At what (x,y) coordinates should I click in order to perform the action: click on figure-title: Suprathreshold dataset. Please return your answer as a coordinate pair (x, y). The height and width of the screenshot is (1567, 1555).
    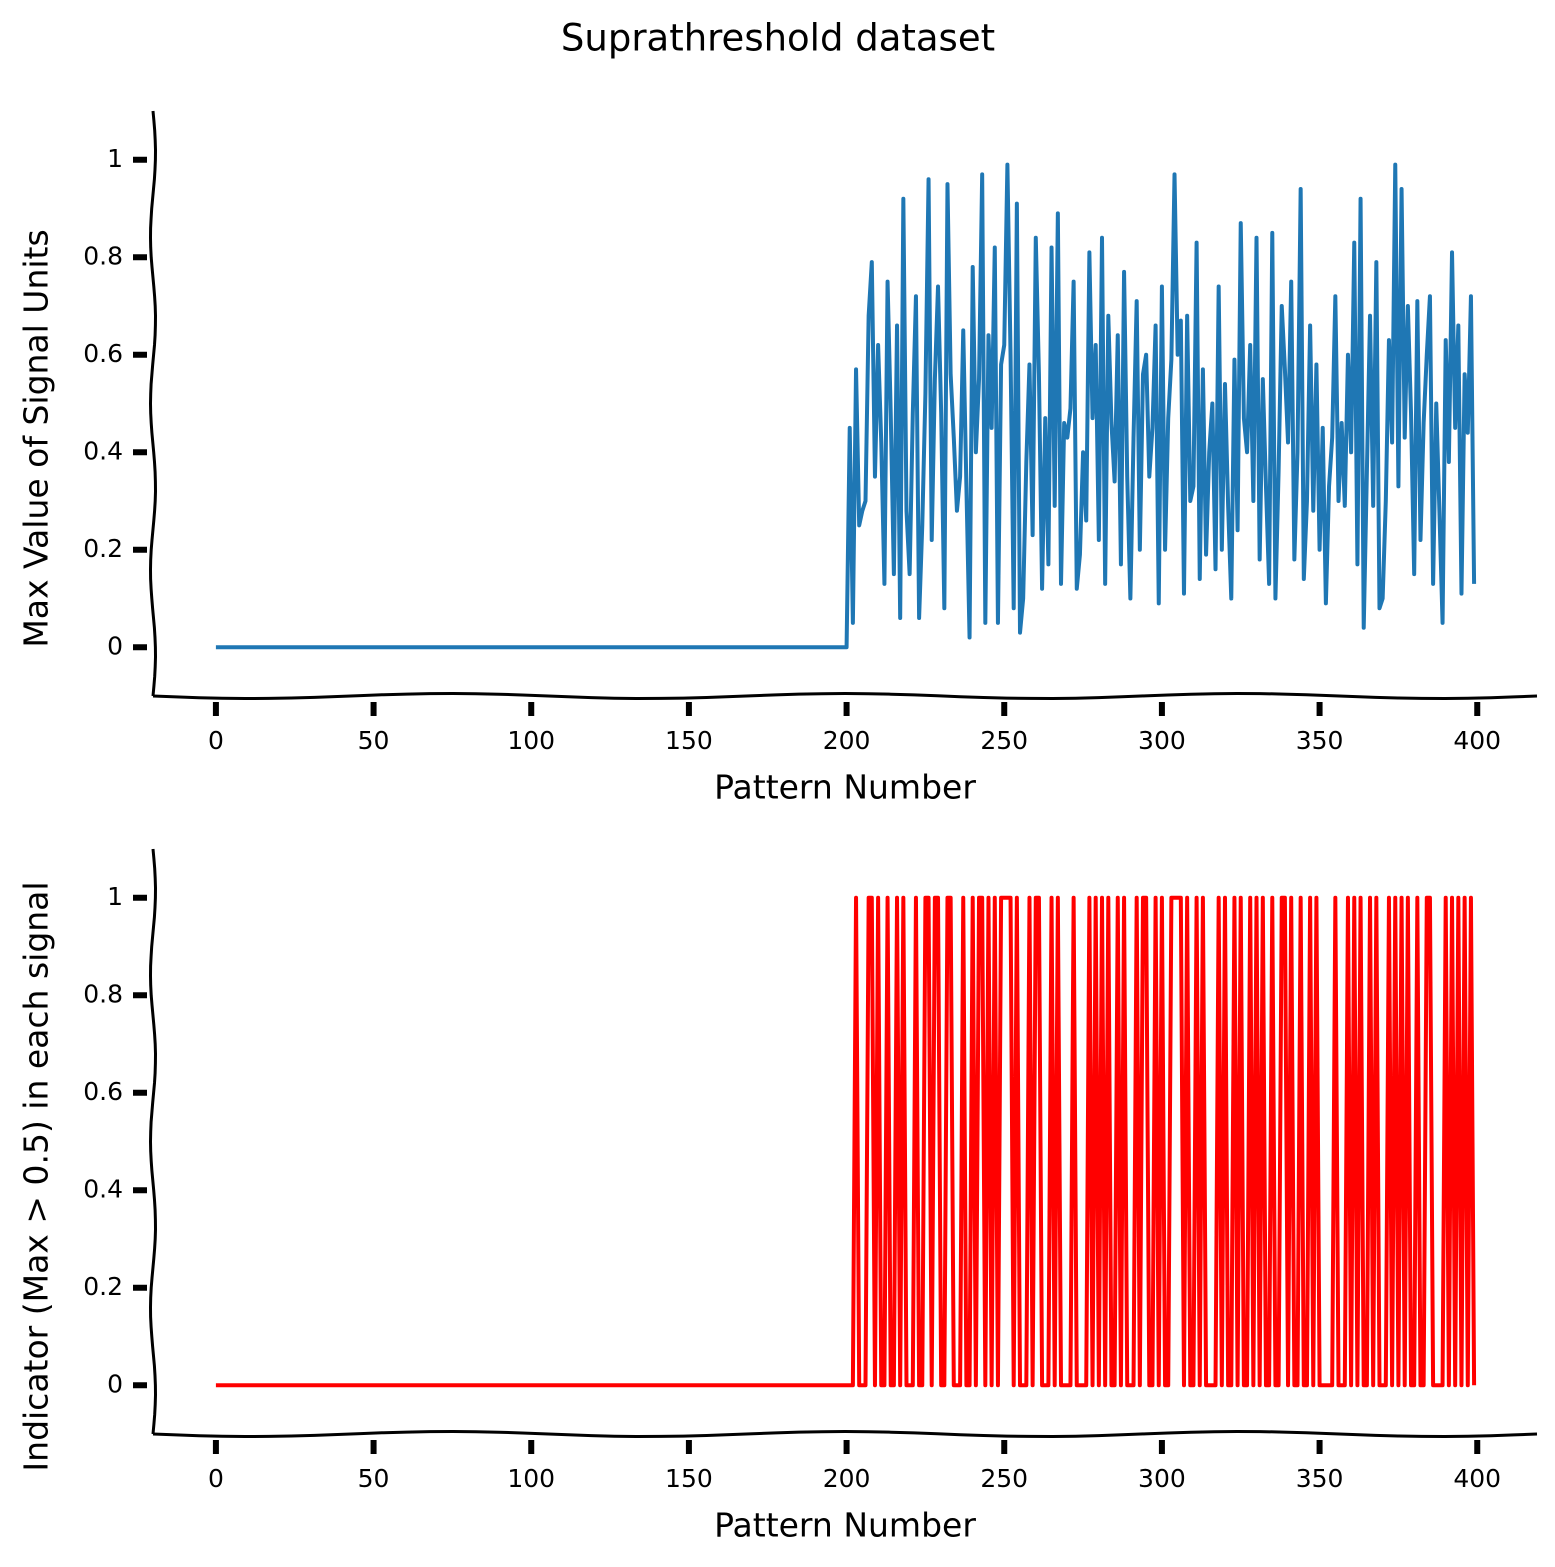
    Looking at the image, I should click on (778, 38).